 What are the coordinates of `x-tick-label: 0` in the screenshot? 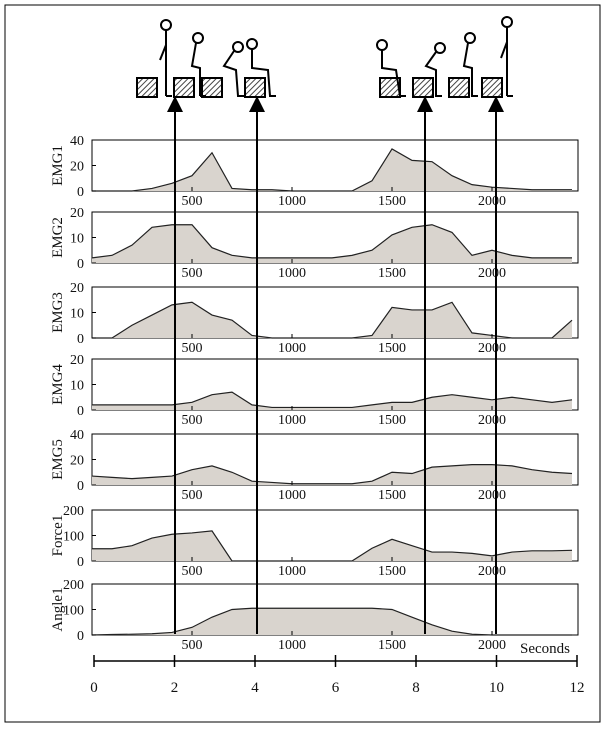 It's located at (94, 688).